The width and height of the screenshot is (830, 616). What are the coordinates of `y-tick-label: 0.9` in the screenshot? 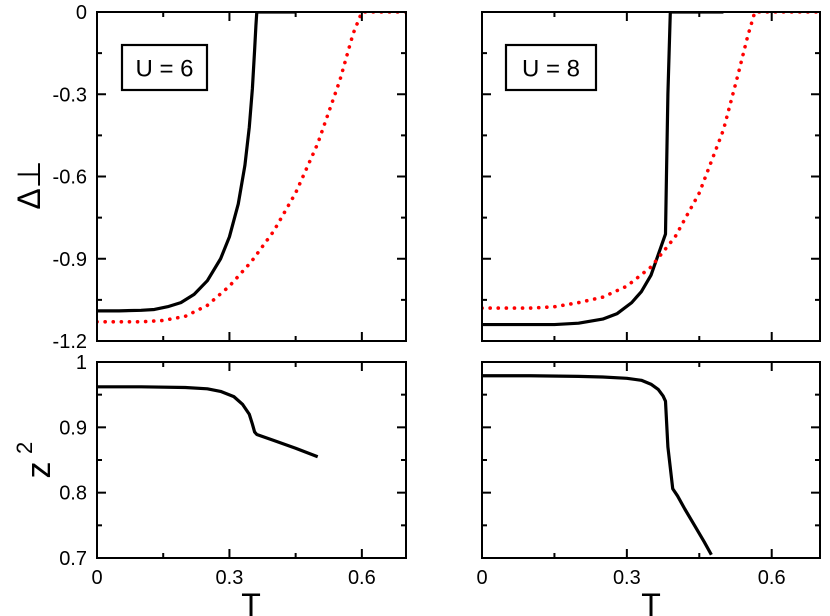 It's located at (73, 428).